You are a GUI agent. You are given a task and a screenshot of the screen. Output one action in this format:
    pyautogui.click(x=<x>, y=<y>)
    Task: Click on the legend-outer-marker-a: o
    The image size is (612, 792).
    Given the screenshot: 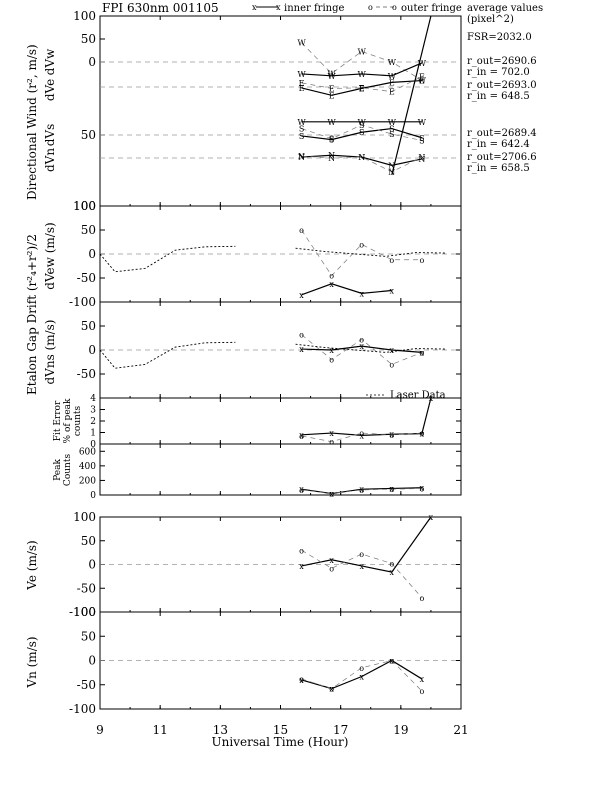 What is the action you would take?
    pyautogui.click(x=370, y=7)
    